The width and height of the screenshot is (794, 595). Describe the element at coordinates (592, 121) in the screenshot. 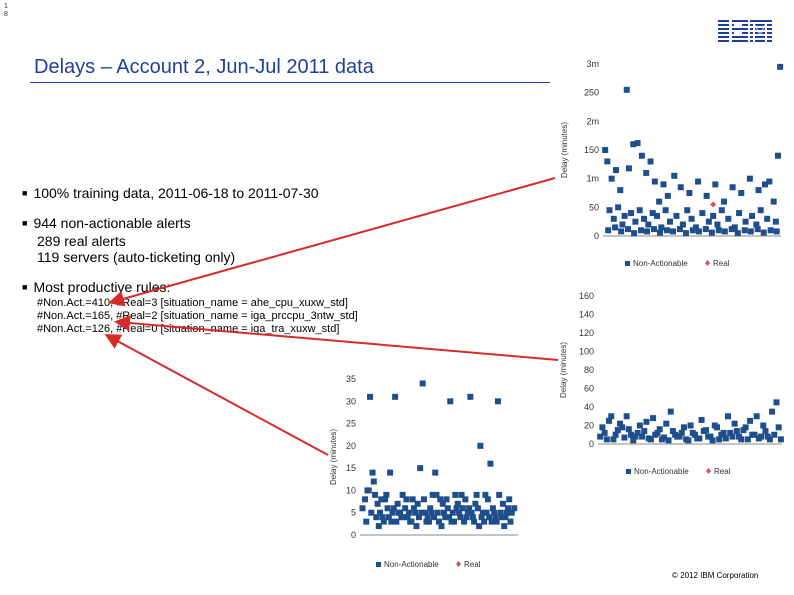

I see `y-tick-label: 2m` at that location.